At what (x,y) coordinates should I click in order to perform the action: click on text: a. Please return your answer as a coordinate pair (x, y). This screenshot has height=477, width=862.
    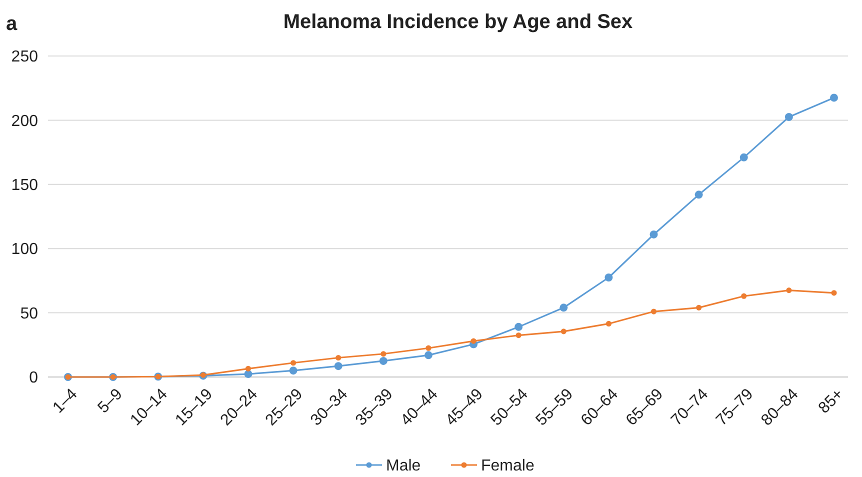
    Looking at the image, I should click on (12, 24).